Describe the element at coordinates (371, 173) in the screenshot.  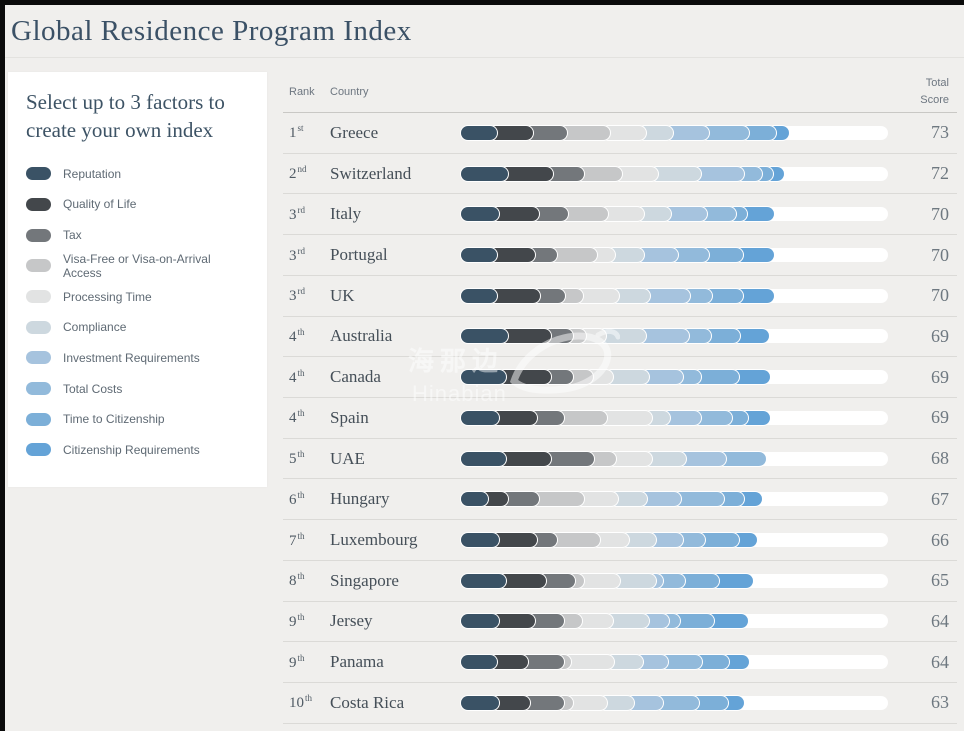
I see `country-cell: Switzerland` at that location.